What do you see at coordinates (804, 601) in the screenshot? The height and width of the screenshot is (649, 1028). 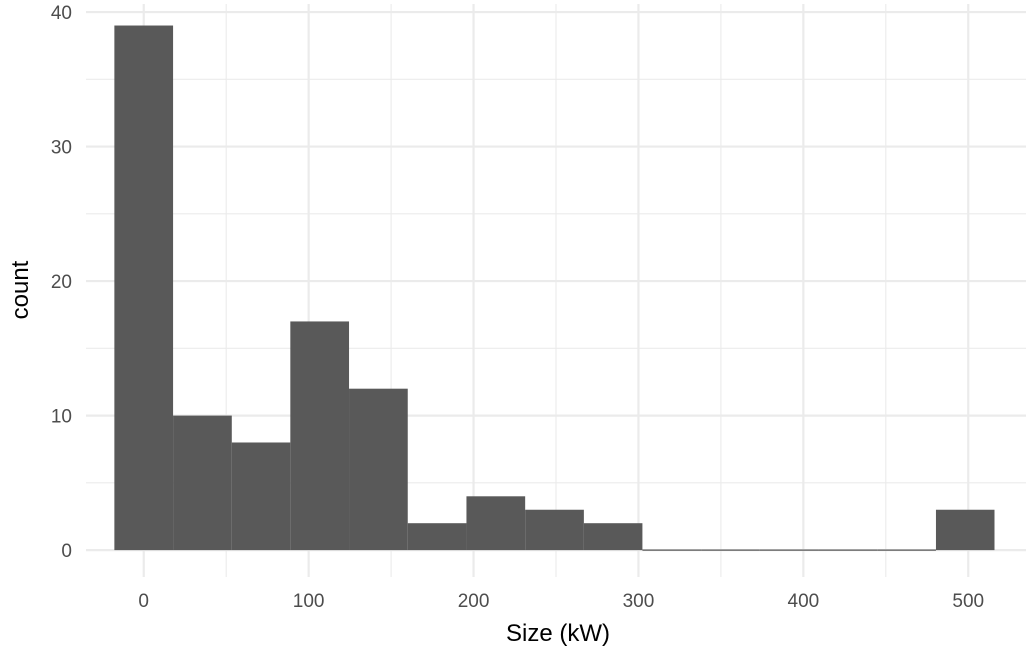 I see `x-tick-label: 400` at bounding box center [804, 601].